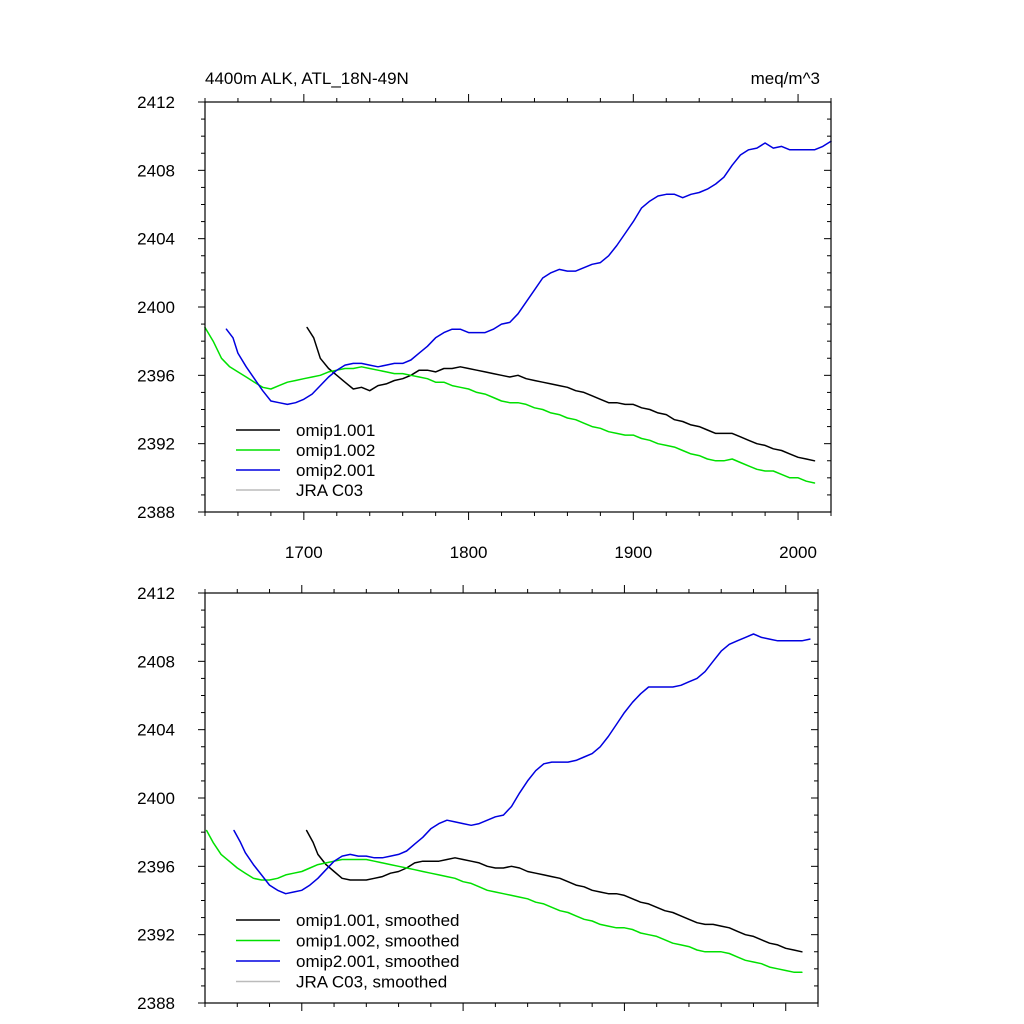 This screenshot has width=1024, height=1024. What do you see at coordinates (785, 78) in the screenshot?
I see `top-panel-units: meq/m^3` at bounding box center [785, 78].